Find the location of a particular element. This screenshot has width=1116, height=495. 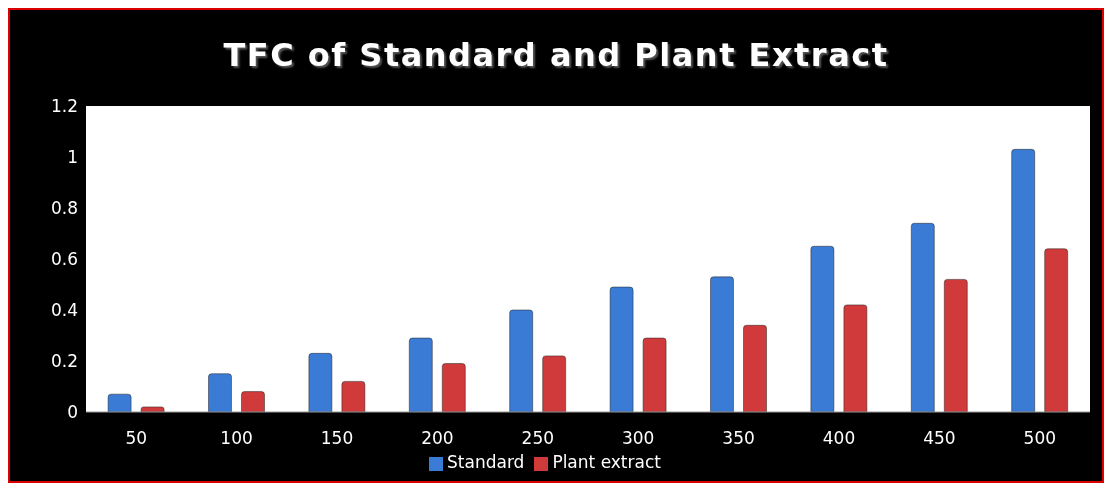

y-tick-label: 0.4 is located at coordinates (64, 310).